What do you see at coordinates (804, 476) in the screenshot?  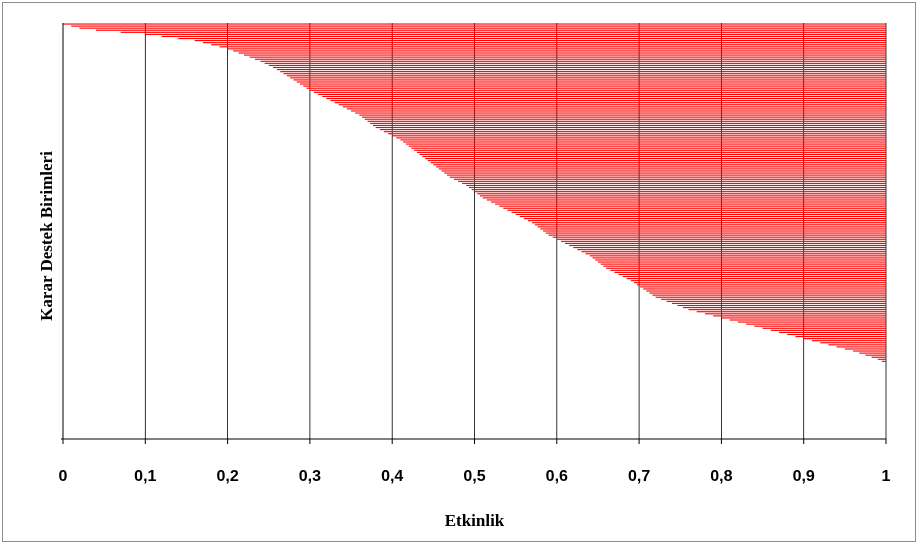 I see `x-tick-label: 0,9` at bounding box center [804, 476].